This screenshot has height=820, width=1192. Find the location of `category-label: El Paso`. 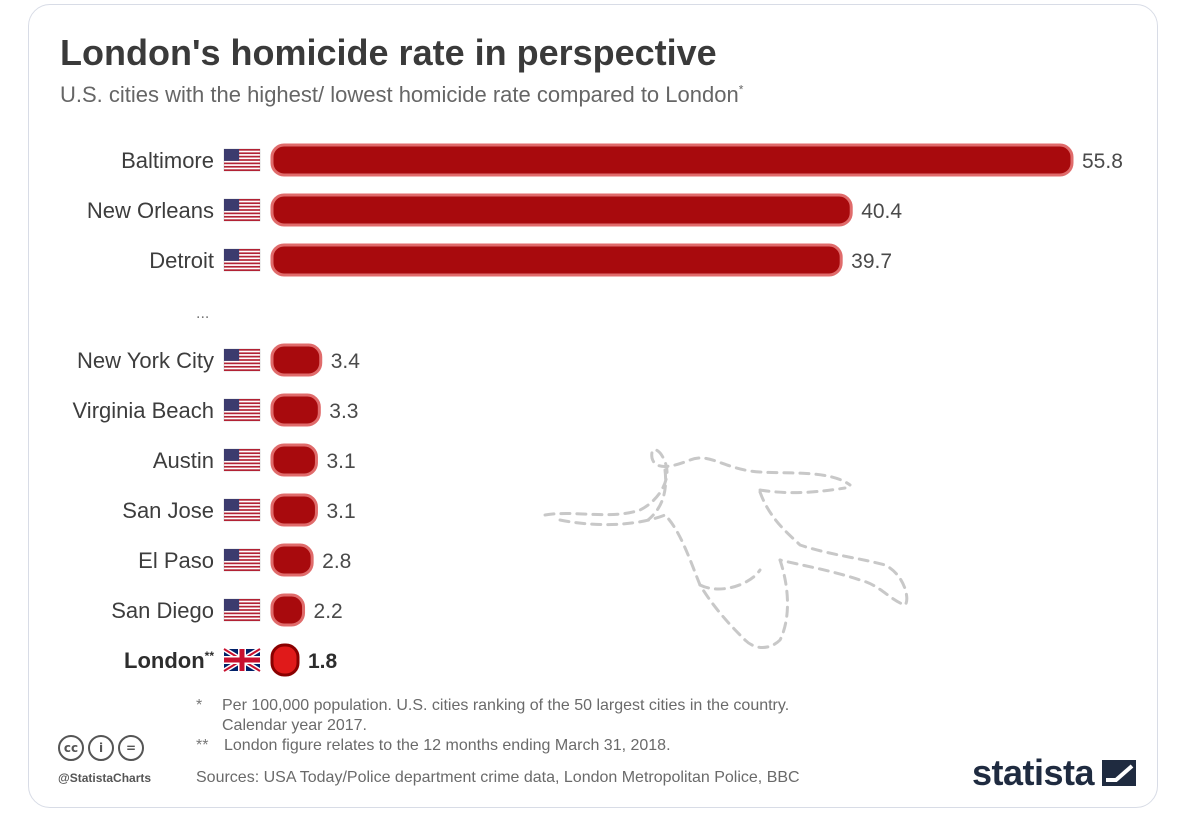

category-label: El Paso is located at coordinates (176, 560).